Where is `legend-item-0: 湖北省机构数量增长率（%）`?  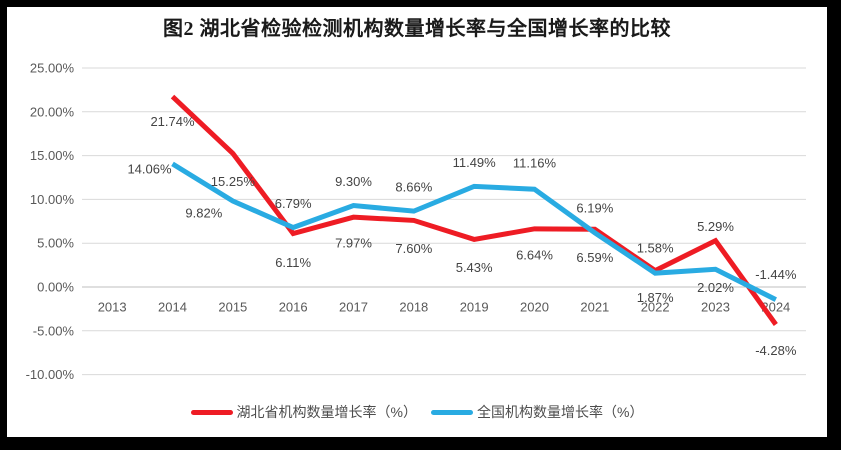 legend-item-0: 湖北省机构数量增长率（%） is located at coordinates (303, 412).